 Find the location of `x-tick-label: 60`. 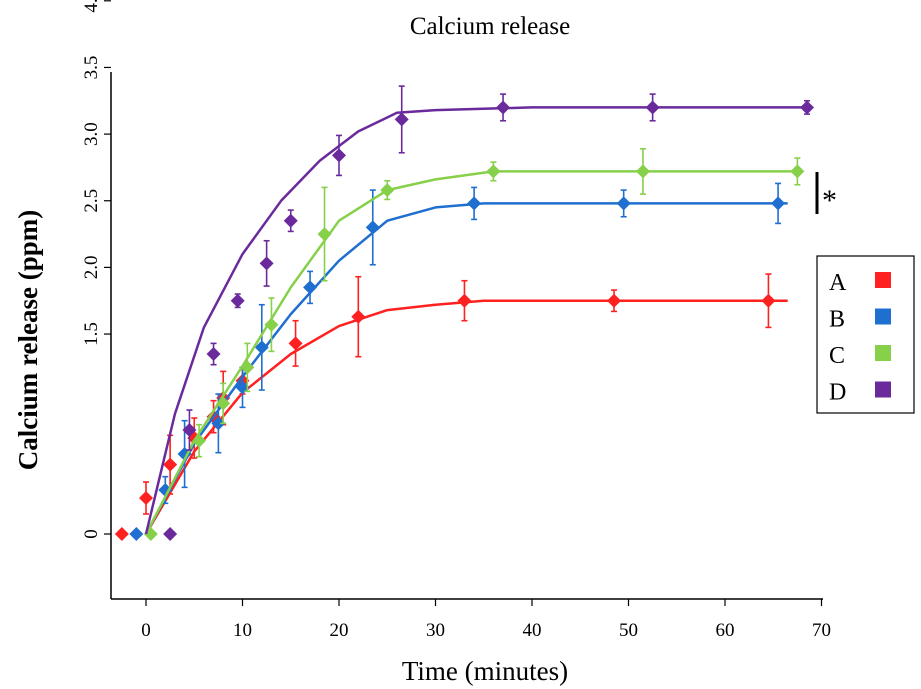

x-tick-label: 60 is located at coordinates (725, 630).